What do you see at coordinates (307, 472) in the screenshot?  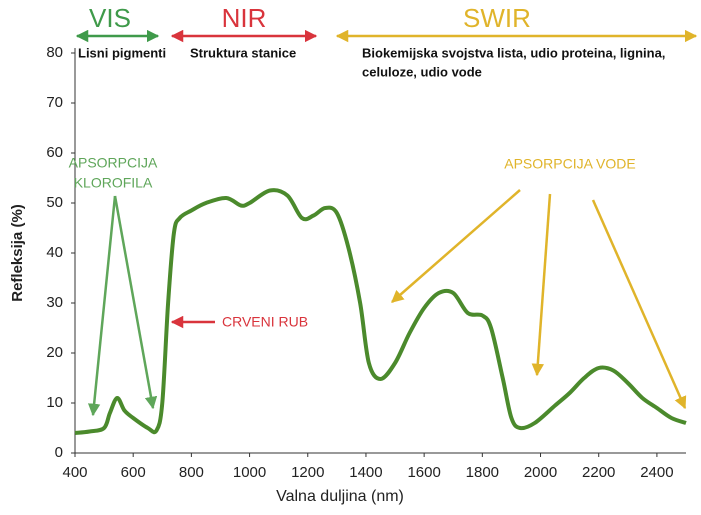 I see `x-tick-label: 1200` at bounding box center [307, 472].